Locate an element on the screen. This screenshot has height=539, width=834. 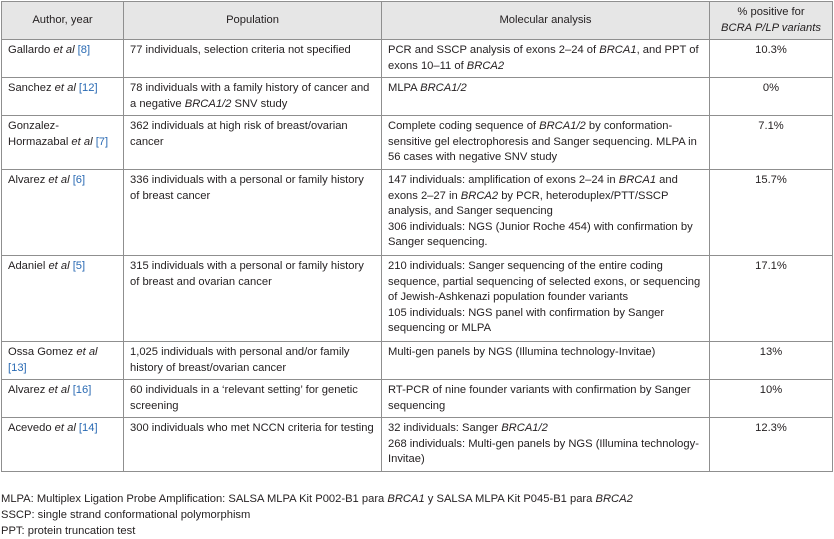
header-percent-line1: % positive for is located at coordinates (771, 12).